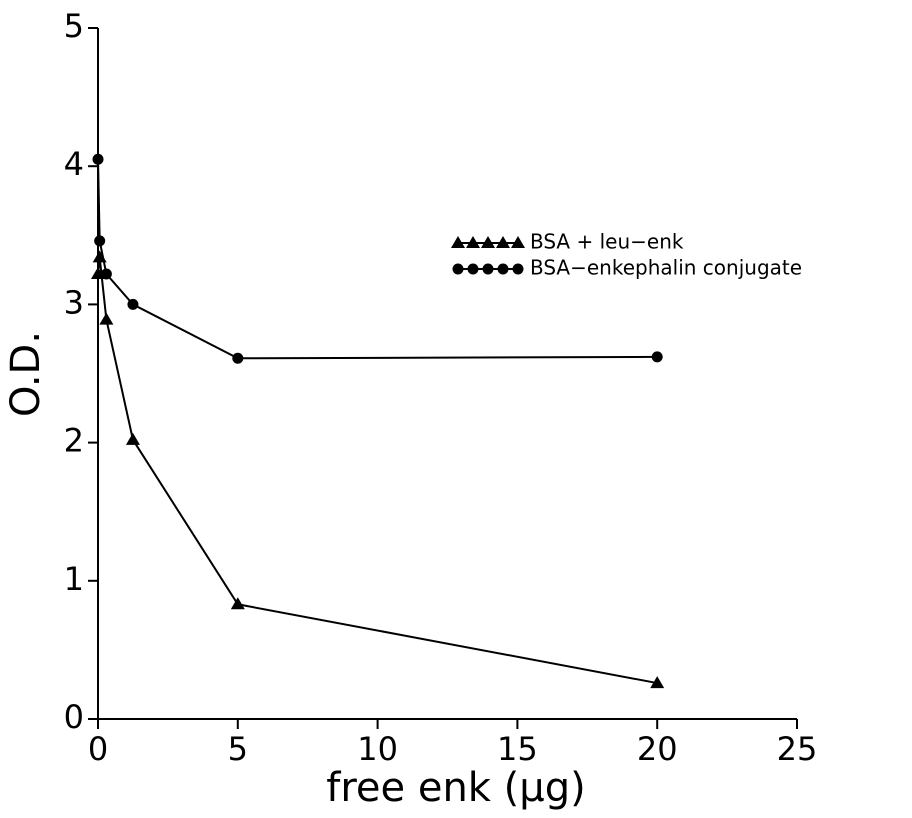 This screenshot has width=912, height=818. What do you see at coordinates (797, 749) in the screenshot?
I see `x-tick-label: 25` at bounding box center [797, 749].